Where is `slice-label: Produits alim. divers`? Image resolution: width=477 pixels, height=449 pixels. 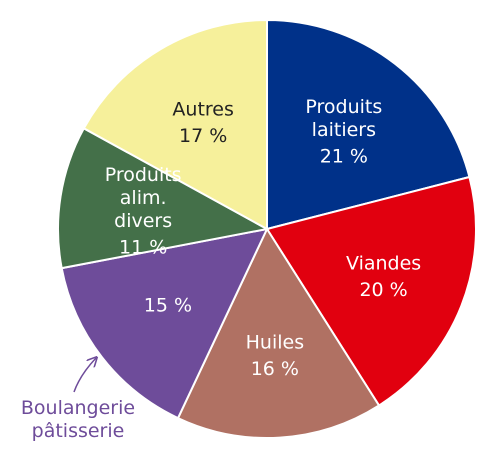
slice-label: Produits alim. divers is located at coordinates (143, 197).